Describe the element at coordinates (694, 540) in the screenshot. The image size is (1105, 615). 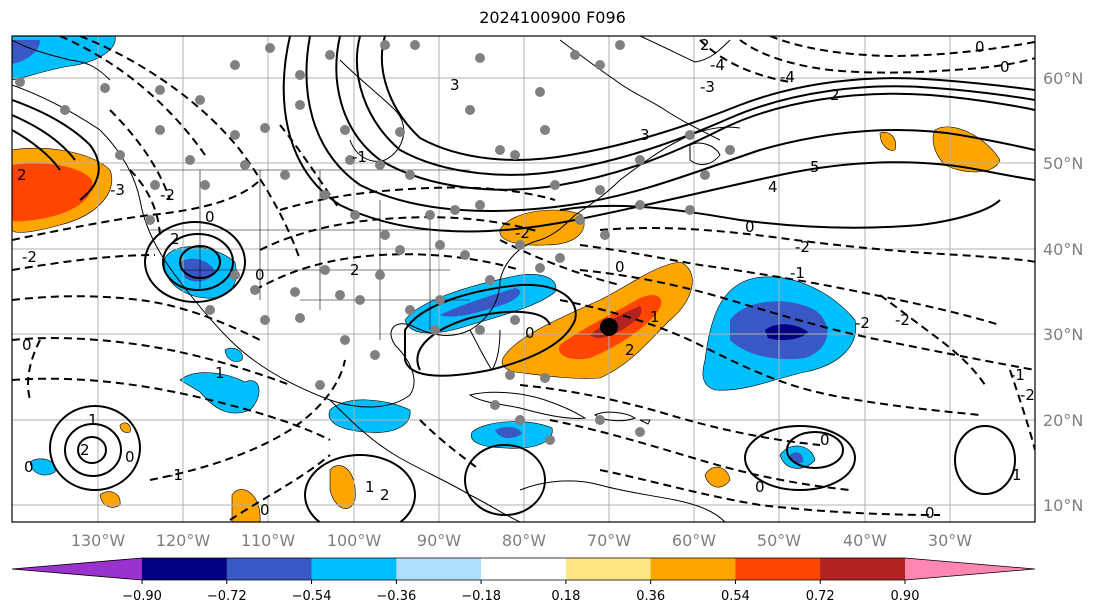
I see `lon-label: 60°W` at that location.